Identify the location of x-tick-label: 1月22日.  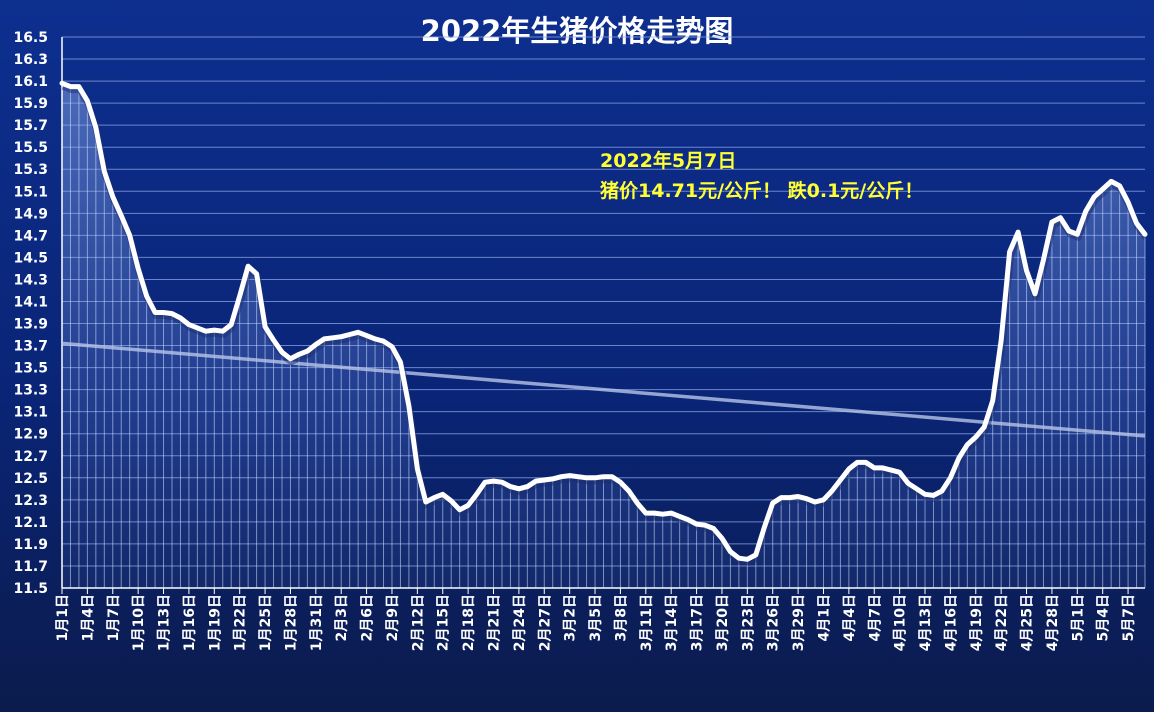
(241, 622).